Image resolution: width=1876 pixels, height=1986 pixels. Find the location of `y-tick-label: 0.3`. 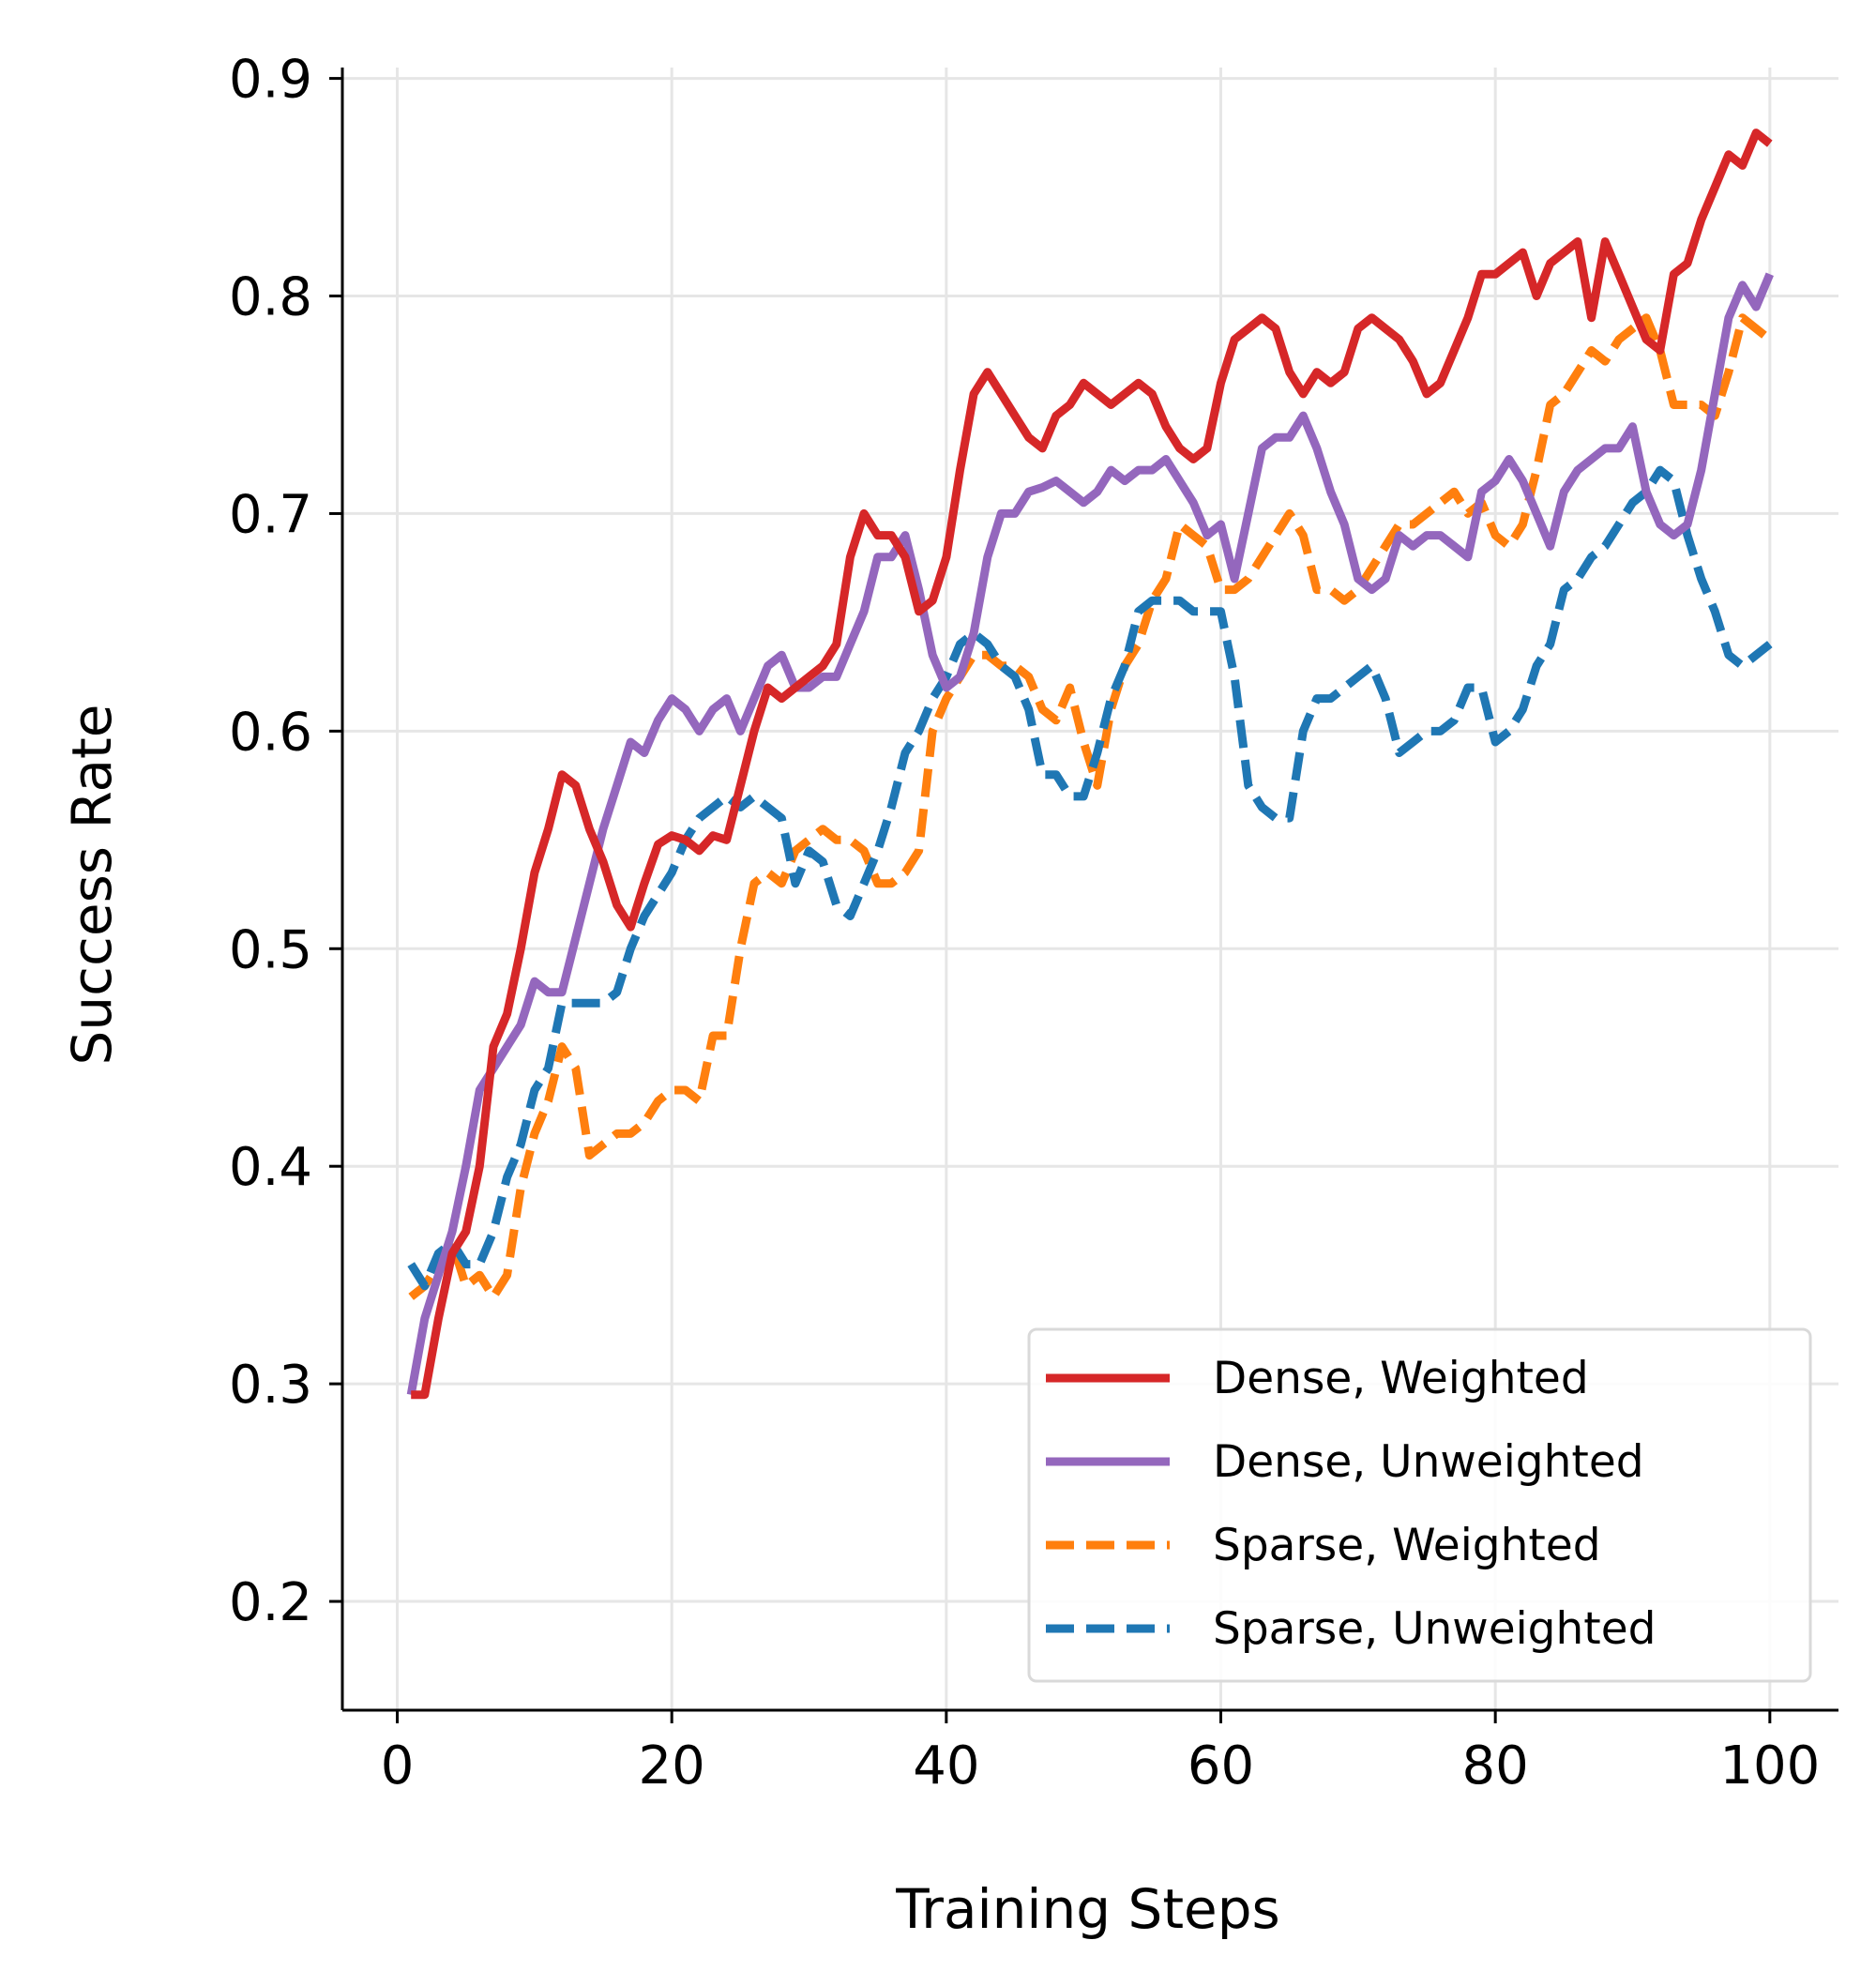

y-tick-label: 0.3 is located at coordinates (270, 1386).